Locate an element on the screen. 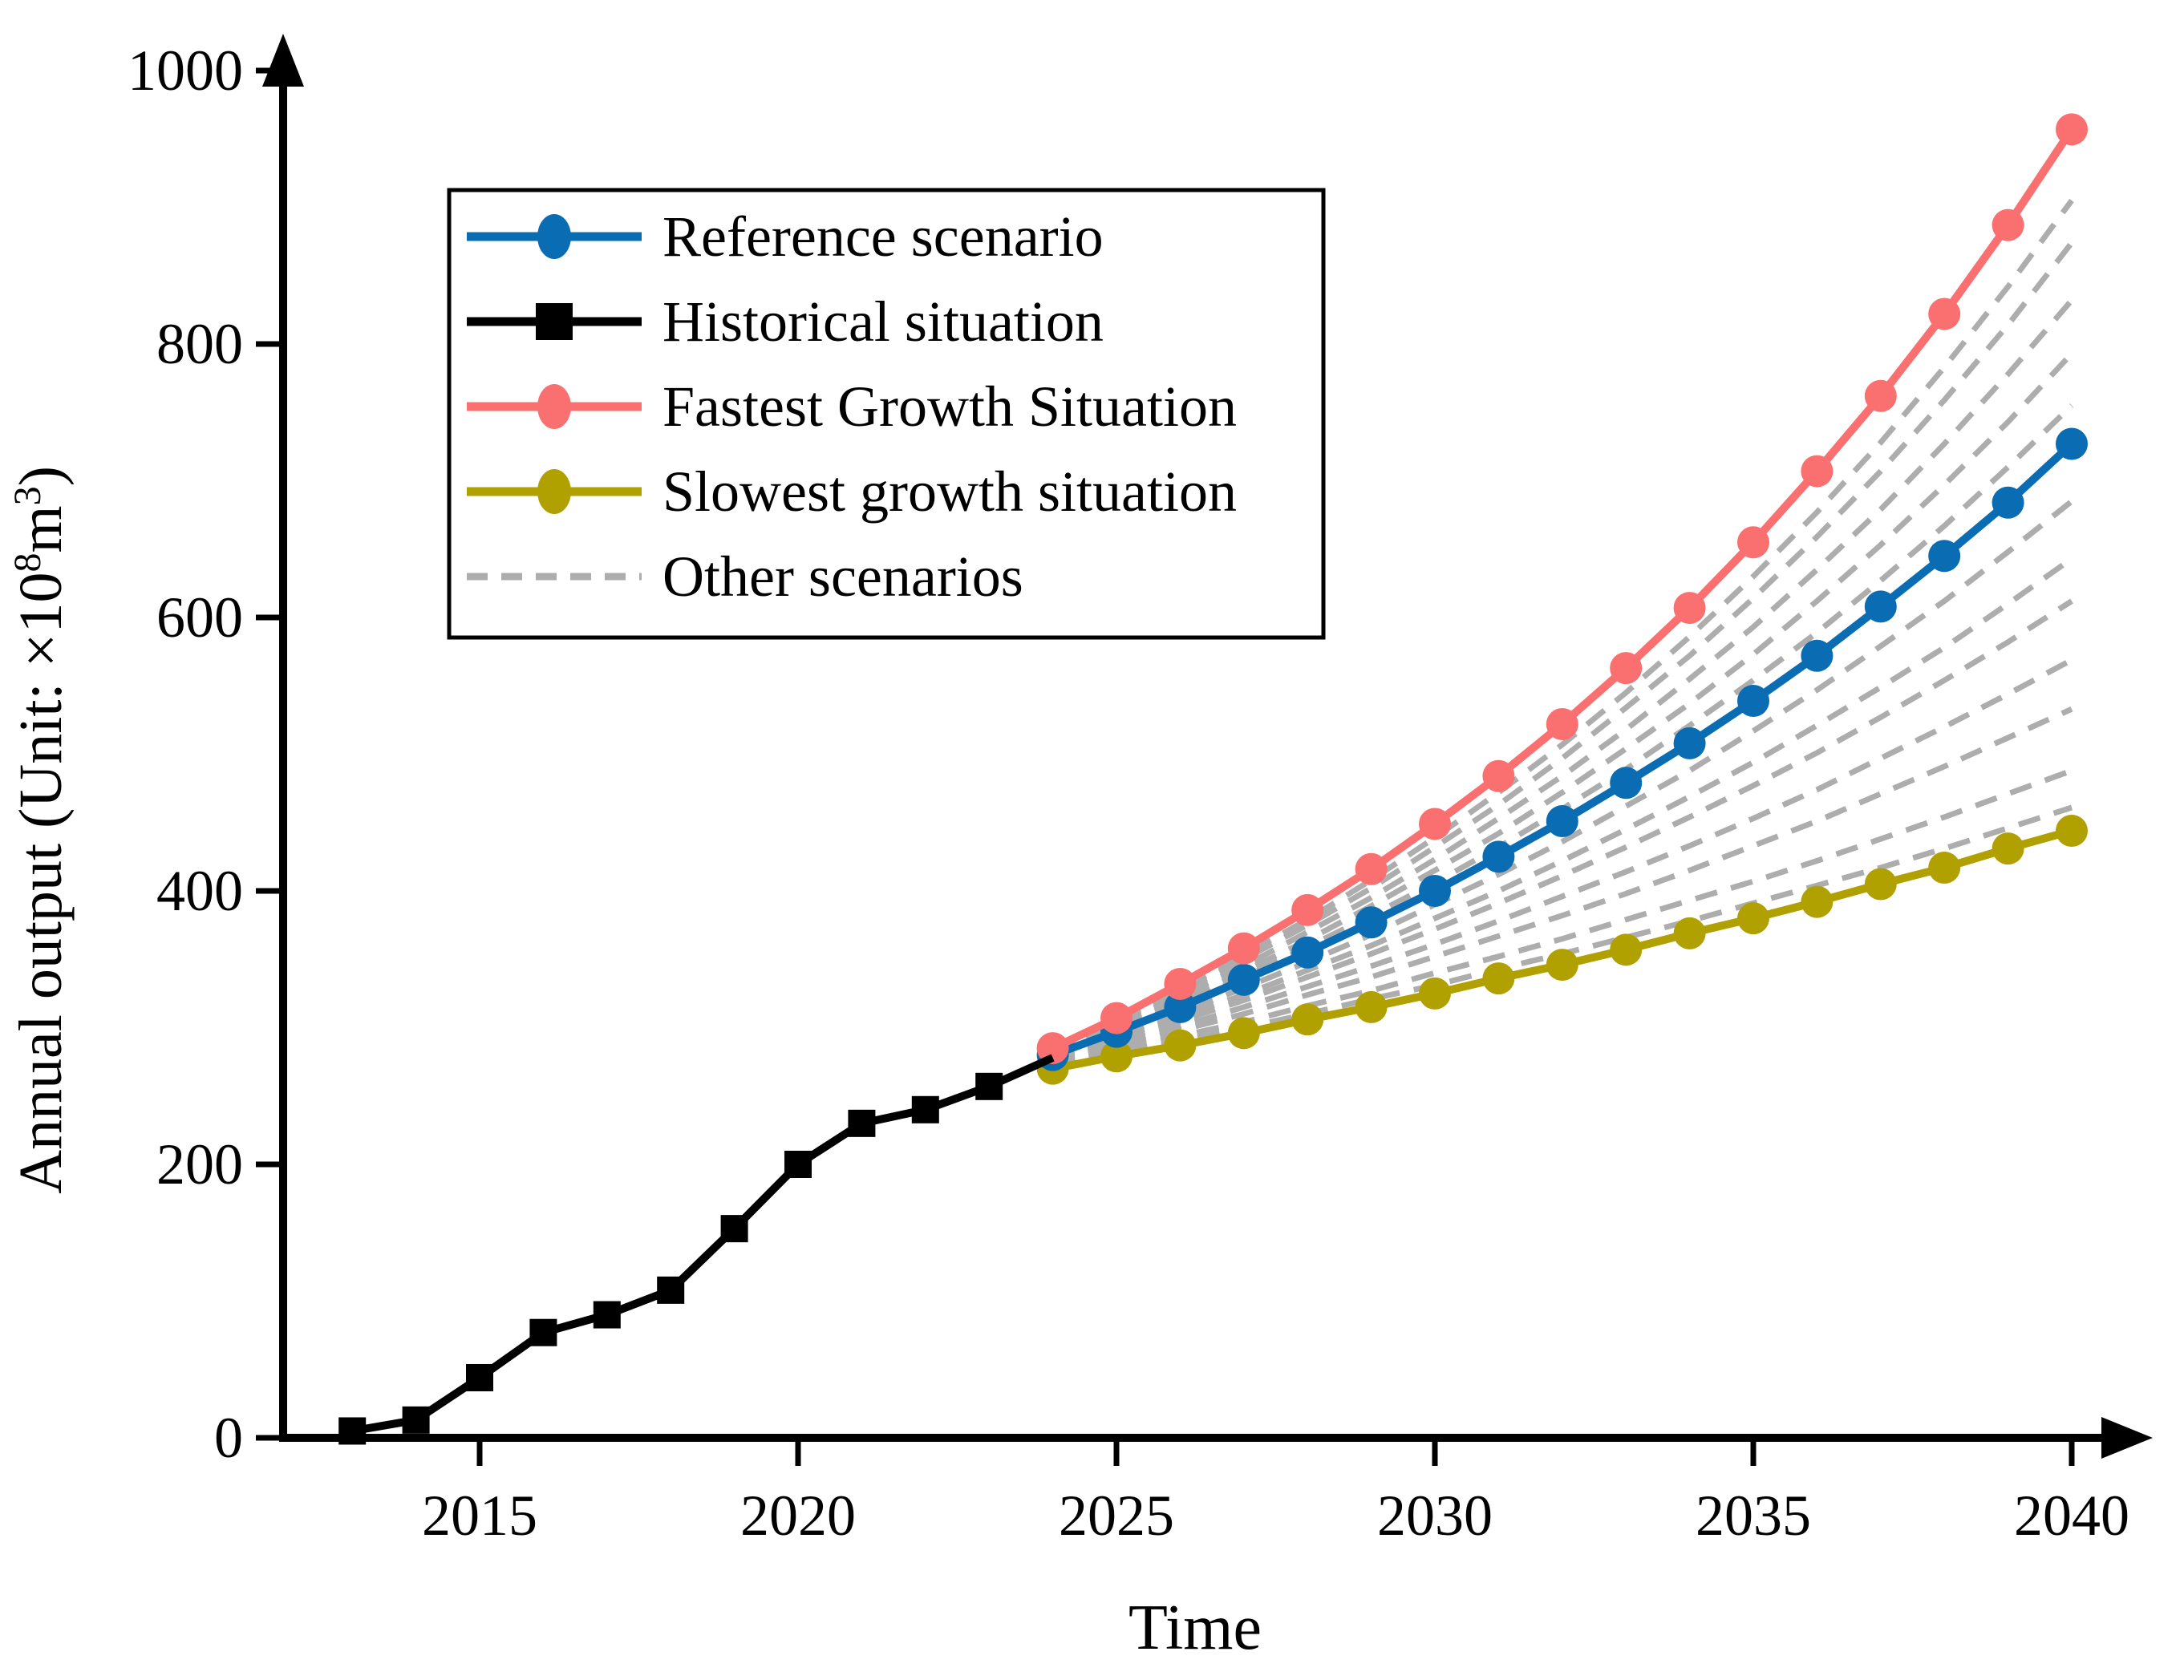 This screenshot has width=2184, height=1680. legend-label: Fastest Growth Situation is located at coordinates (949, 406).